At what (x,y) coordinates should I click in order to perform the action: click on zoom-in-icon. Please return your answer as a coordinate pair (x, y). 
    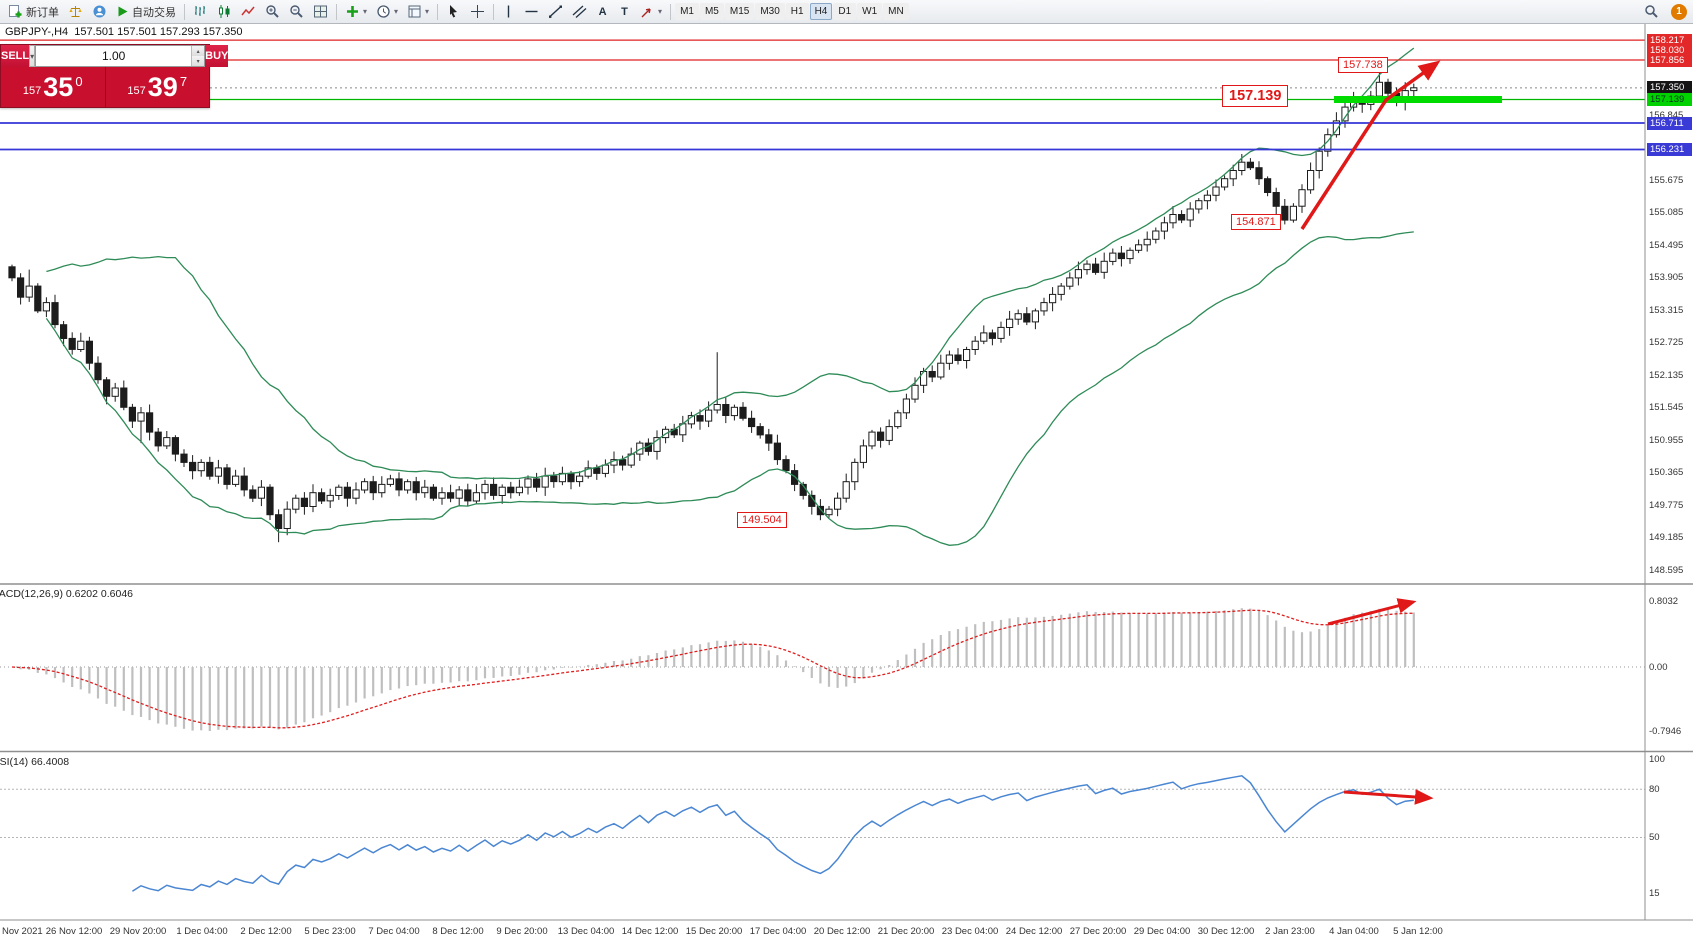
    Looking at the image, I should click on (272, 11).